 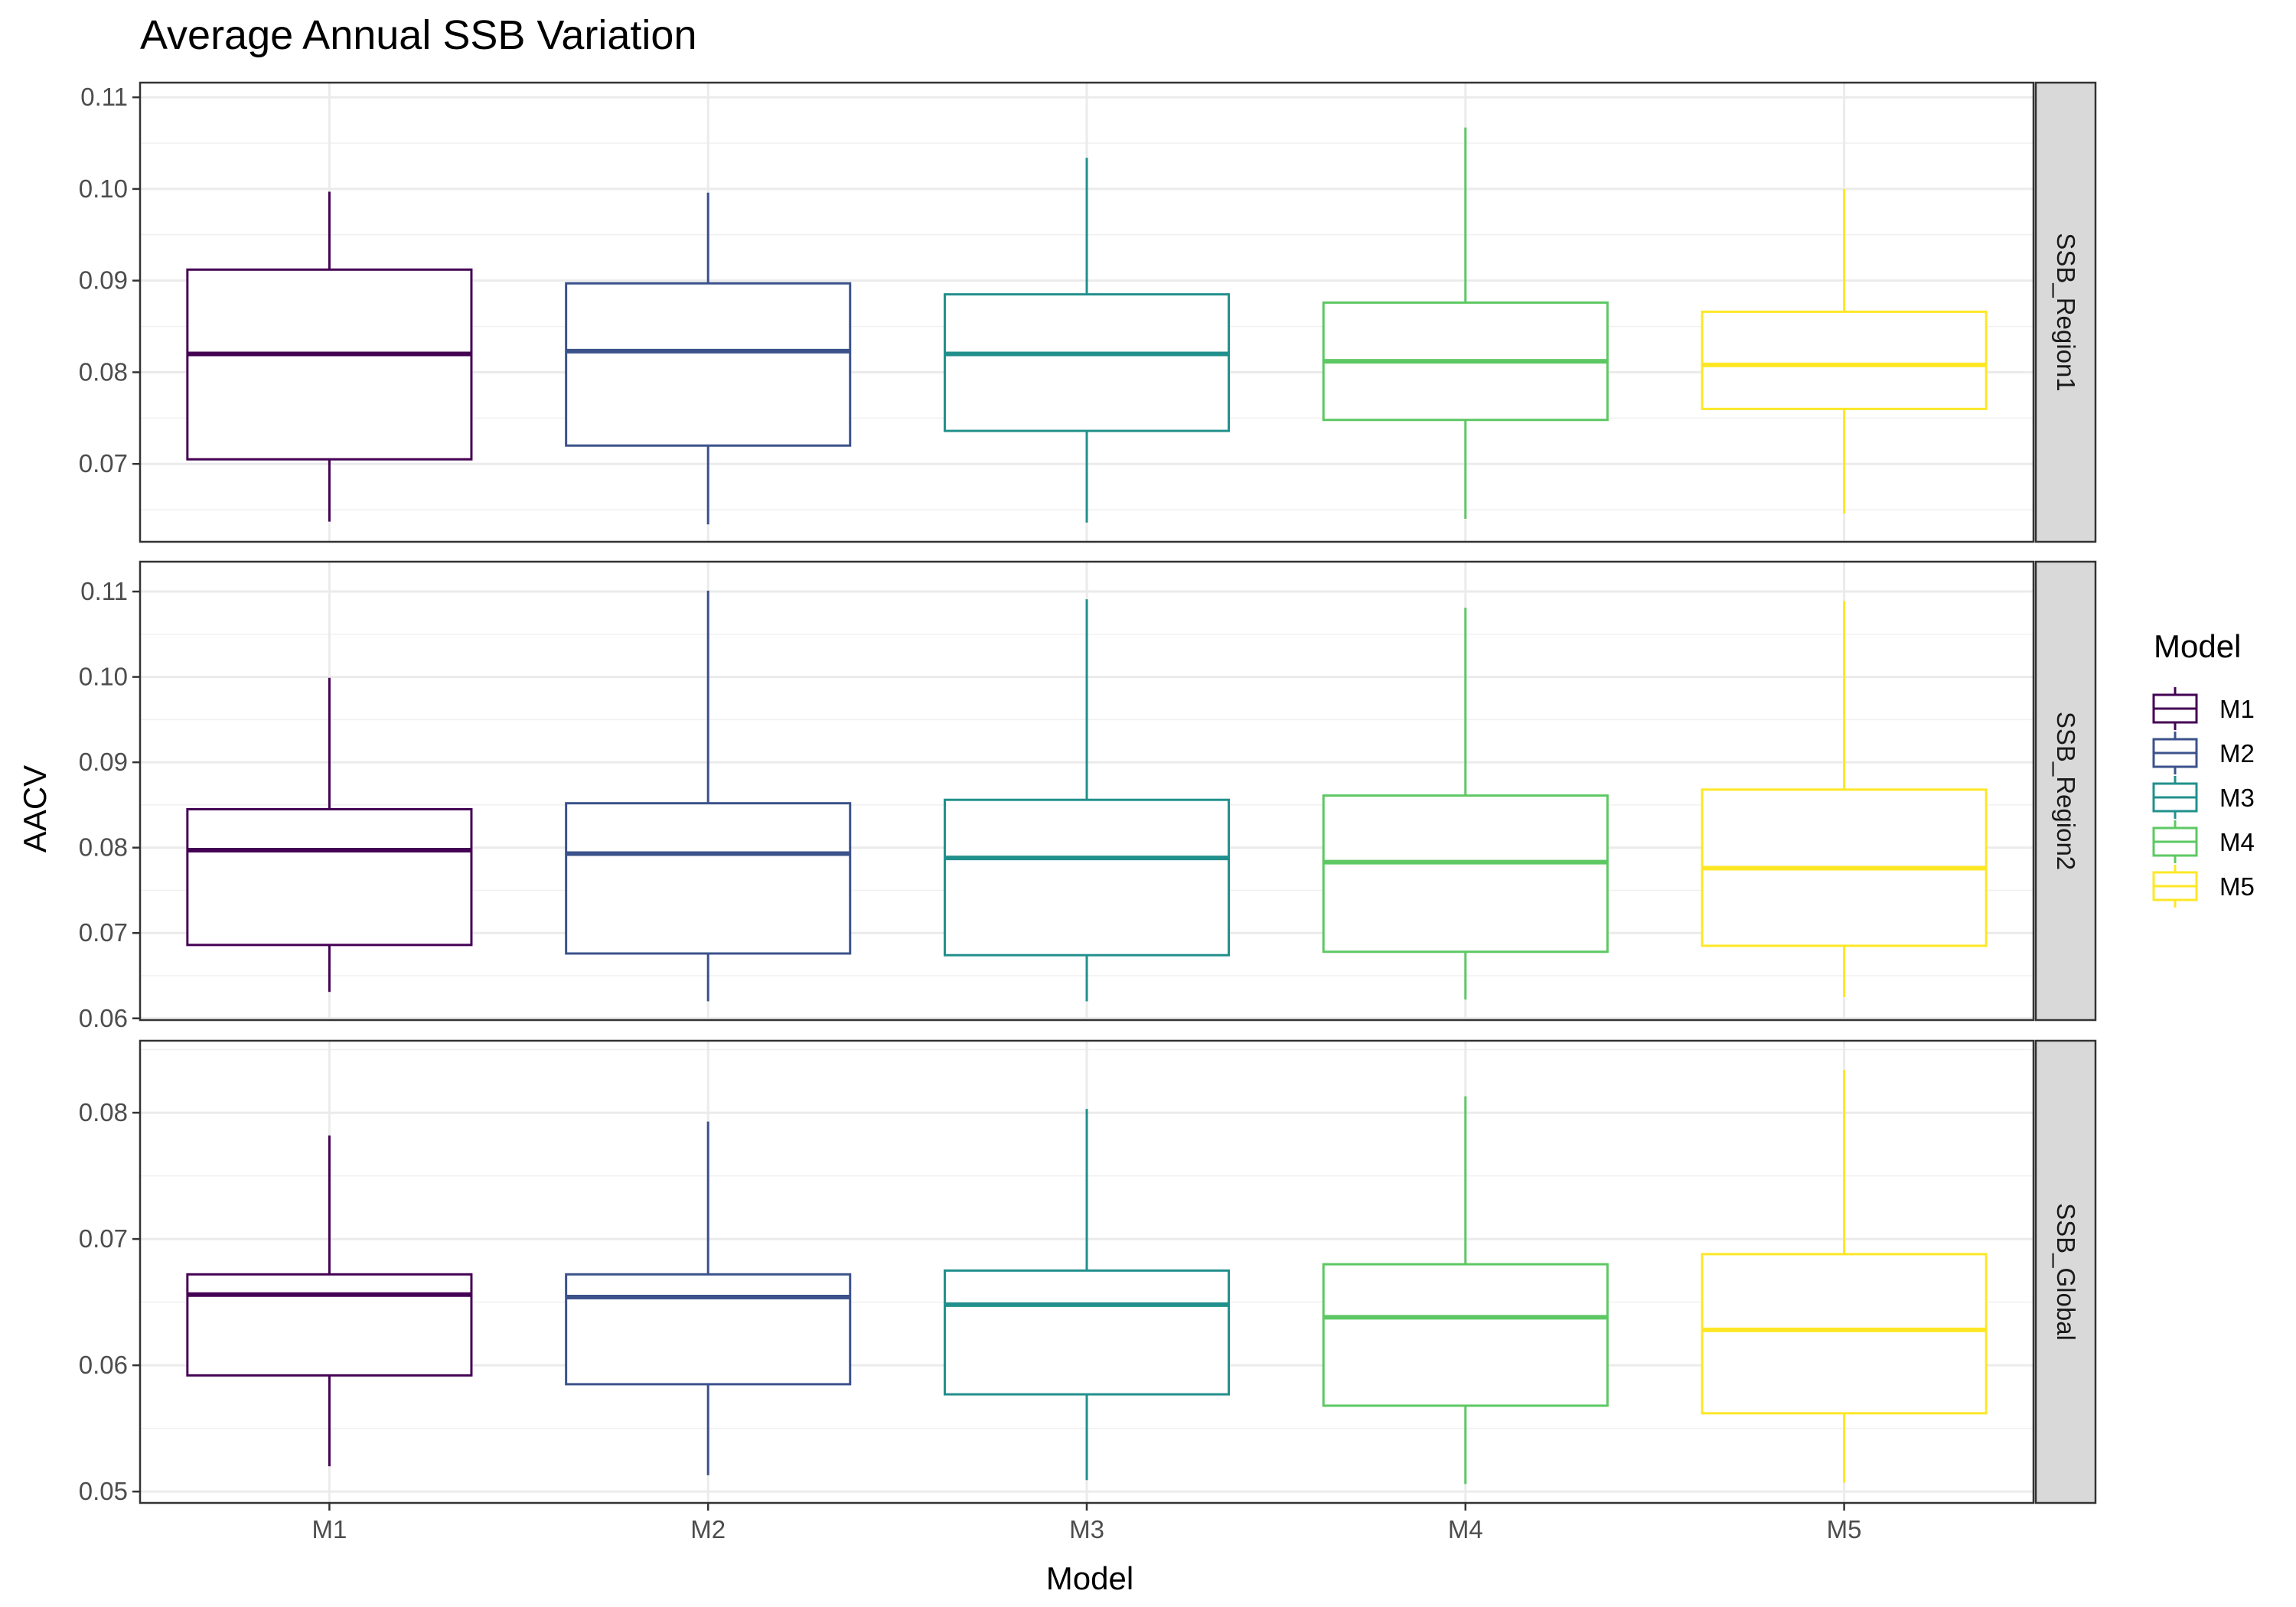 What do you see at coordinates (2197, 646) in the screenshot?
I see `legend-title: Model` at bounding box center [2197, 646].